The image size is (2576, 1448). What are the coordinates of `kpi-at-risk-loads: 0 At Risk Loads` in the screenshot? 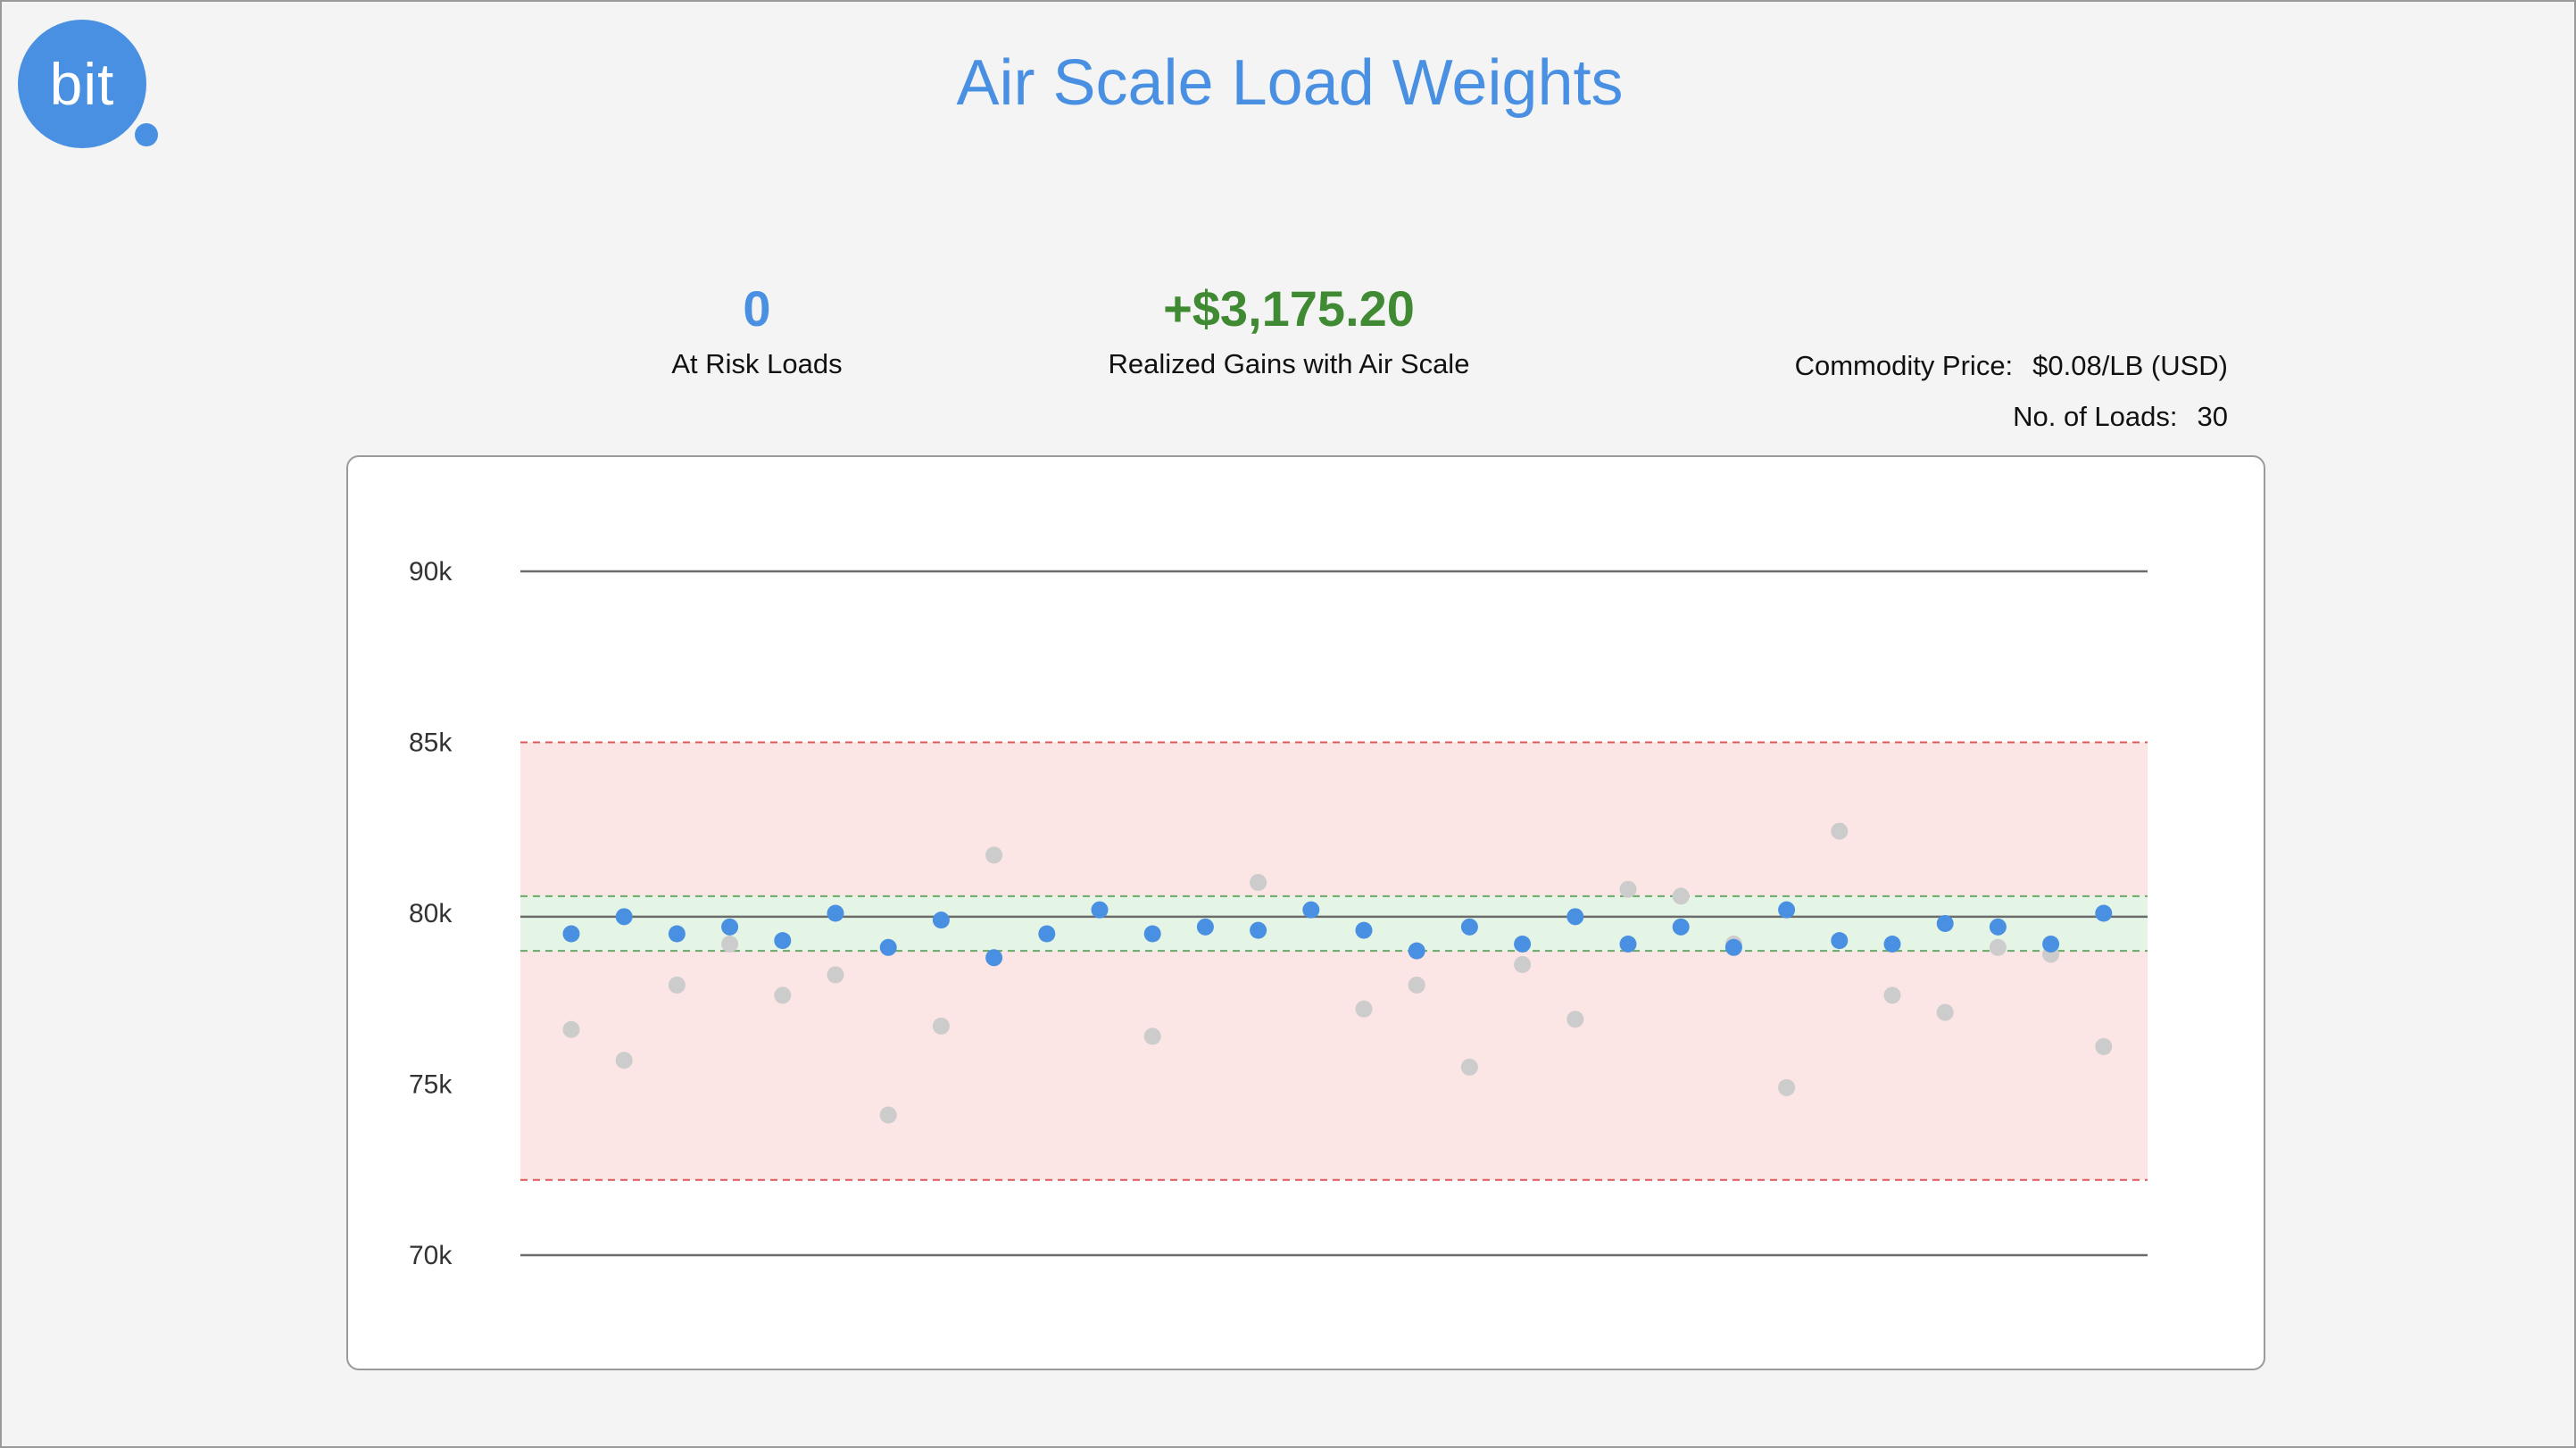 It's located at (757, 330).